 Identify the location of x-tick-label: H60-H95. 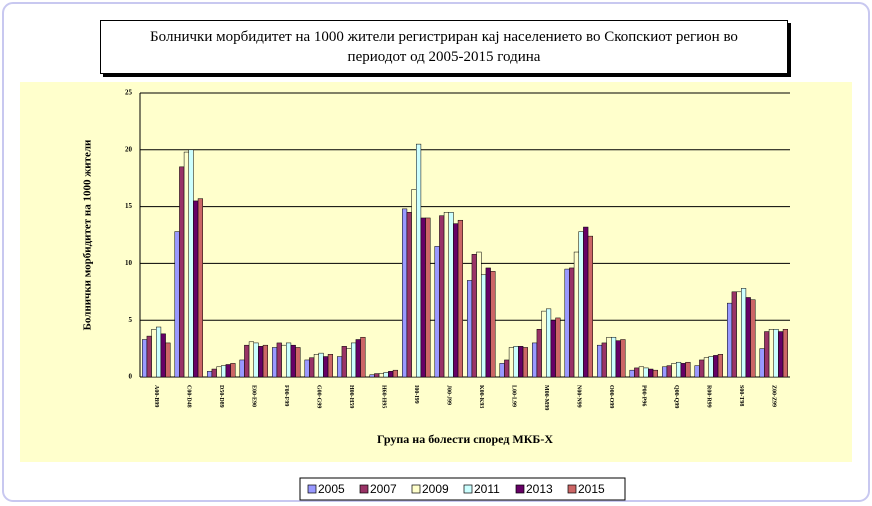
(383, 396).